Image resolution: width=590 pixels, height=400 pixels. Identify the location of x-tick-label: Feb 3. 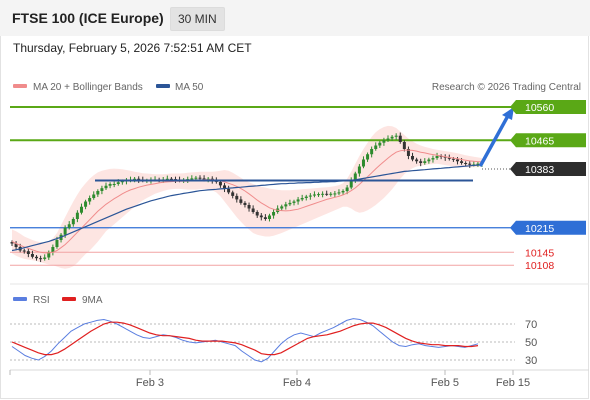
(150, 383).